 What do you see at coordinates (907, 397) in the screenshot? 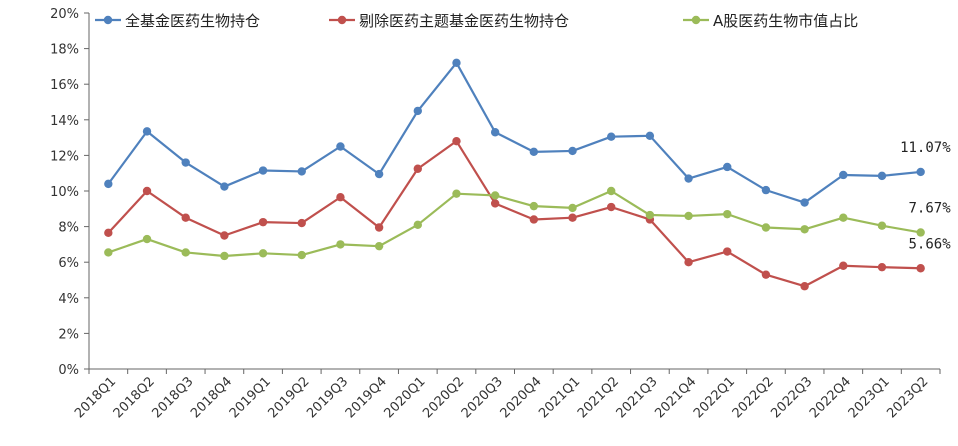
I see `x-tick-label: 2023Q2` at bounding box center [907, 397].